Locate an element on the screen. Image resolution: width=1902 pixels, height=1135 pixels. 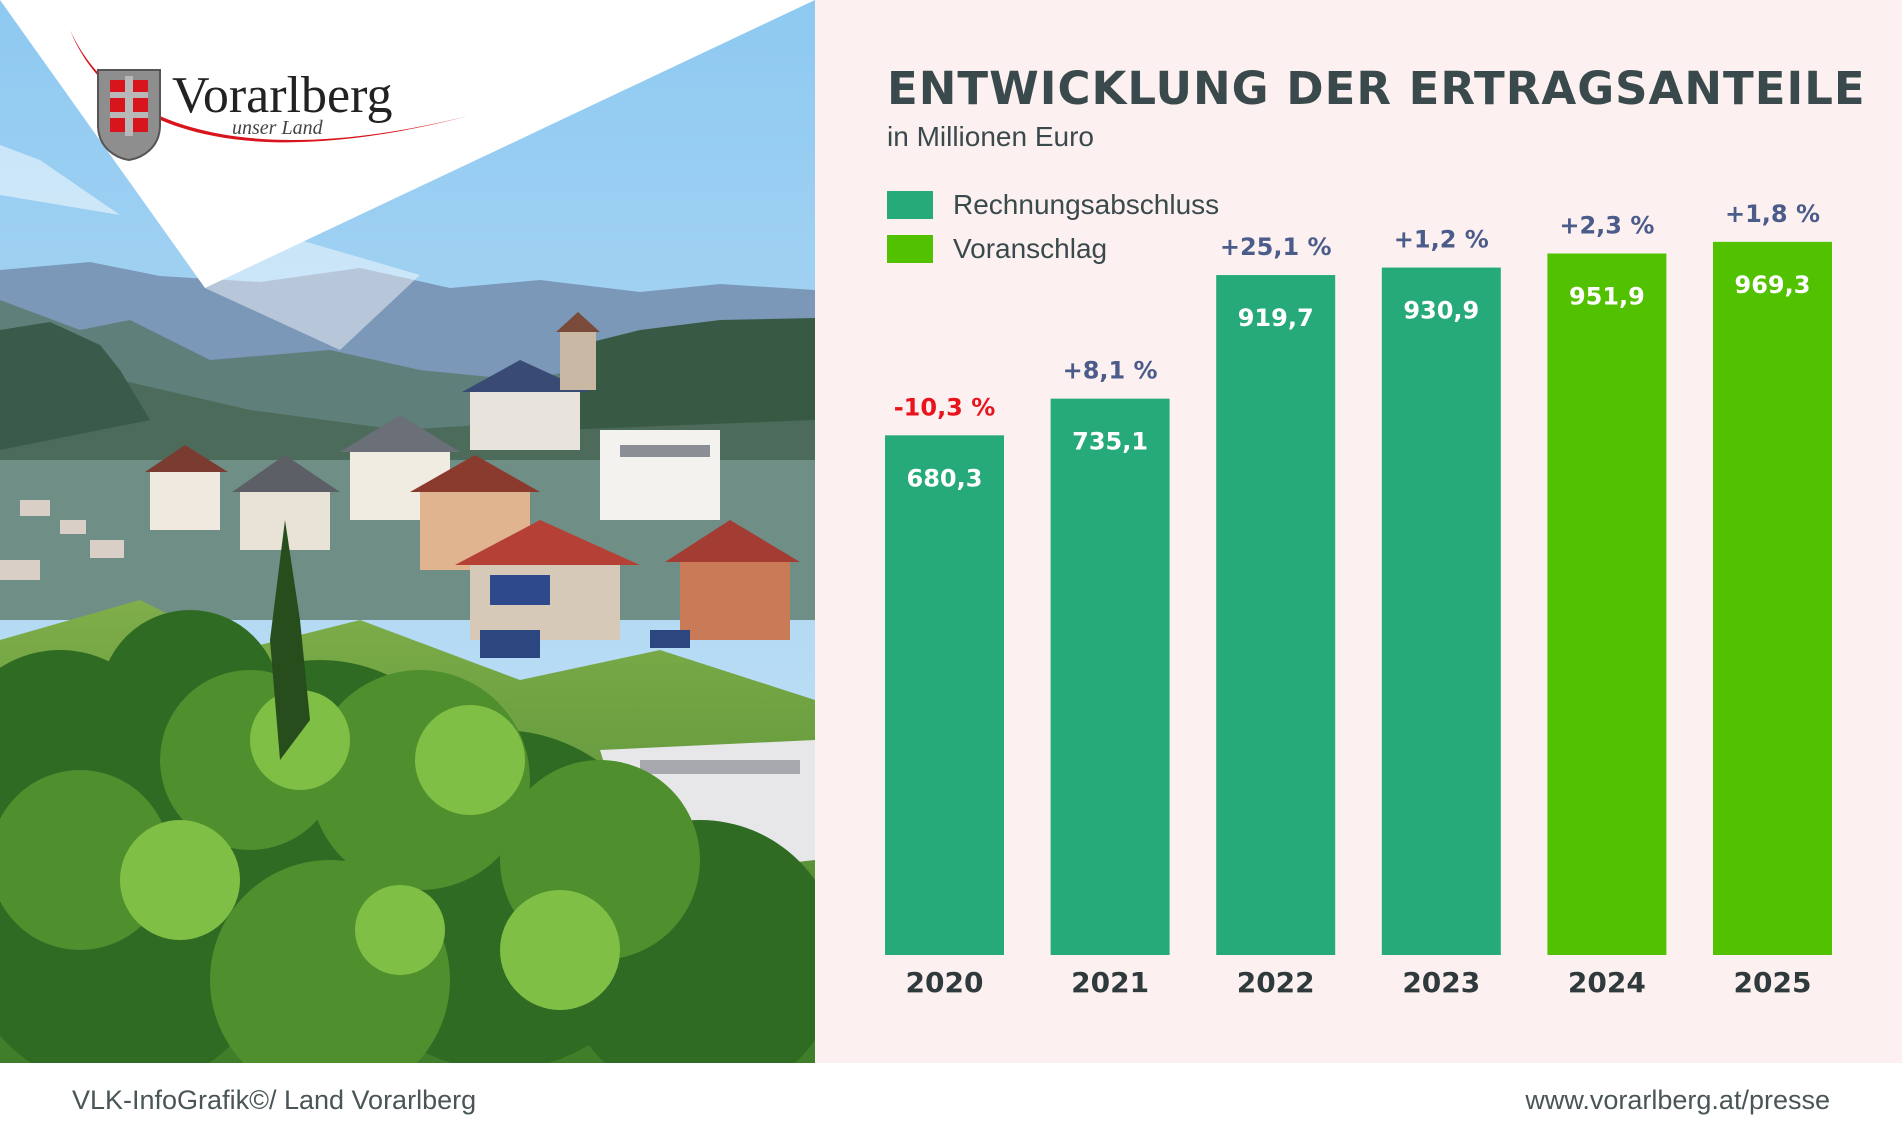
bar-2022 is located at coordinates (1276, 615).